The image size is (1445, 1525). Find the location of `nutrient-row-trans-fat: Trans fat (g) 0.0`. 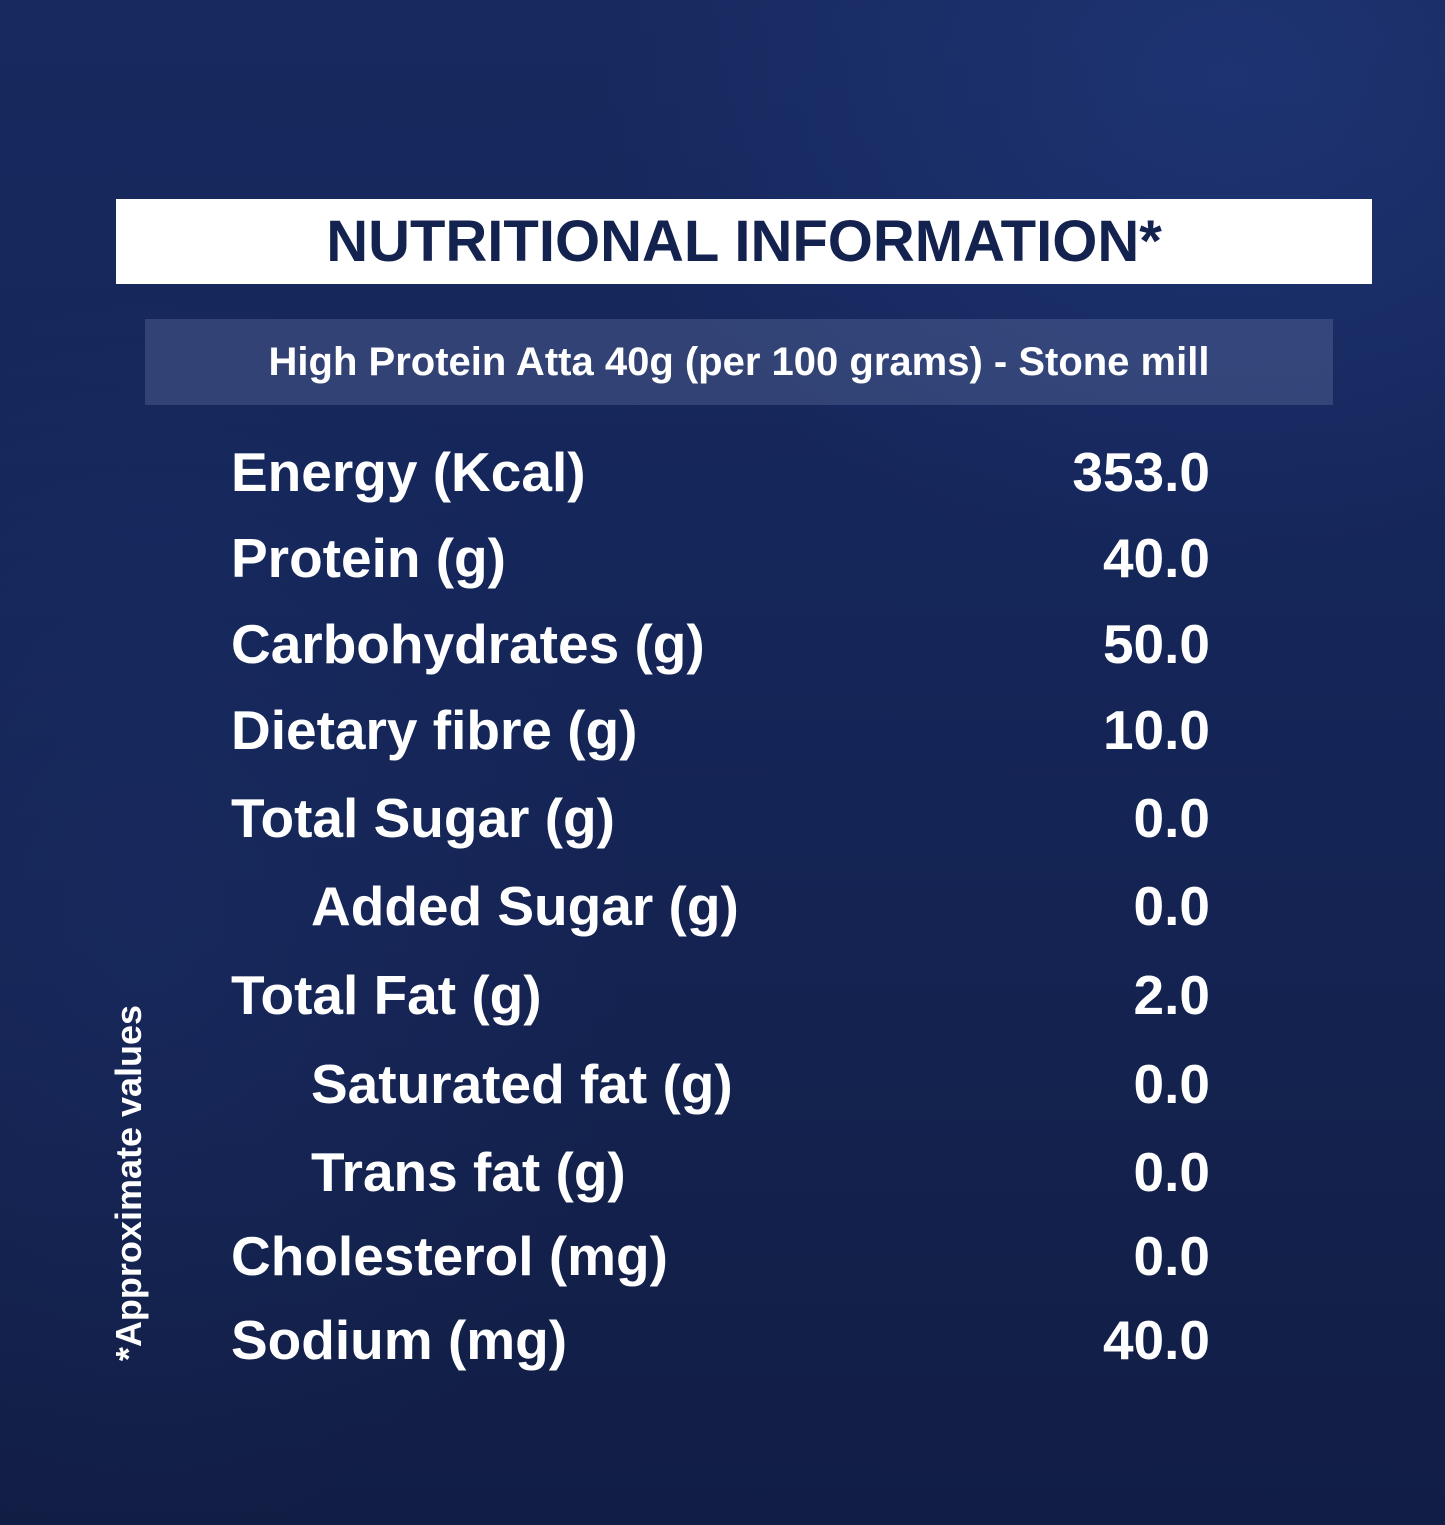

nutrient-row-trans-fat: Trans fat (g) 0.0 is located at coordinates (720, 1172).